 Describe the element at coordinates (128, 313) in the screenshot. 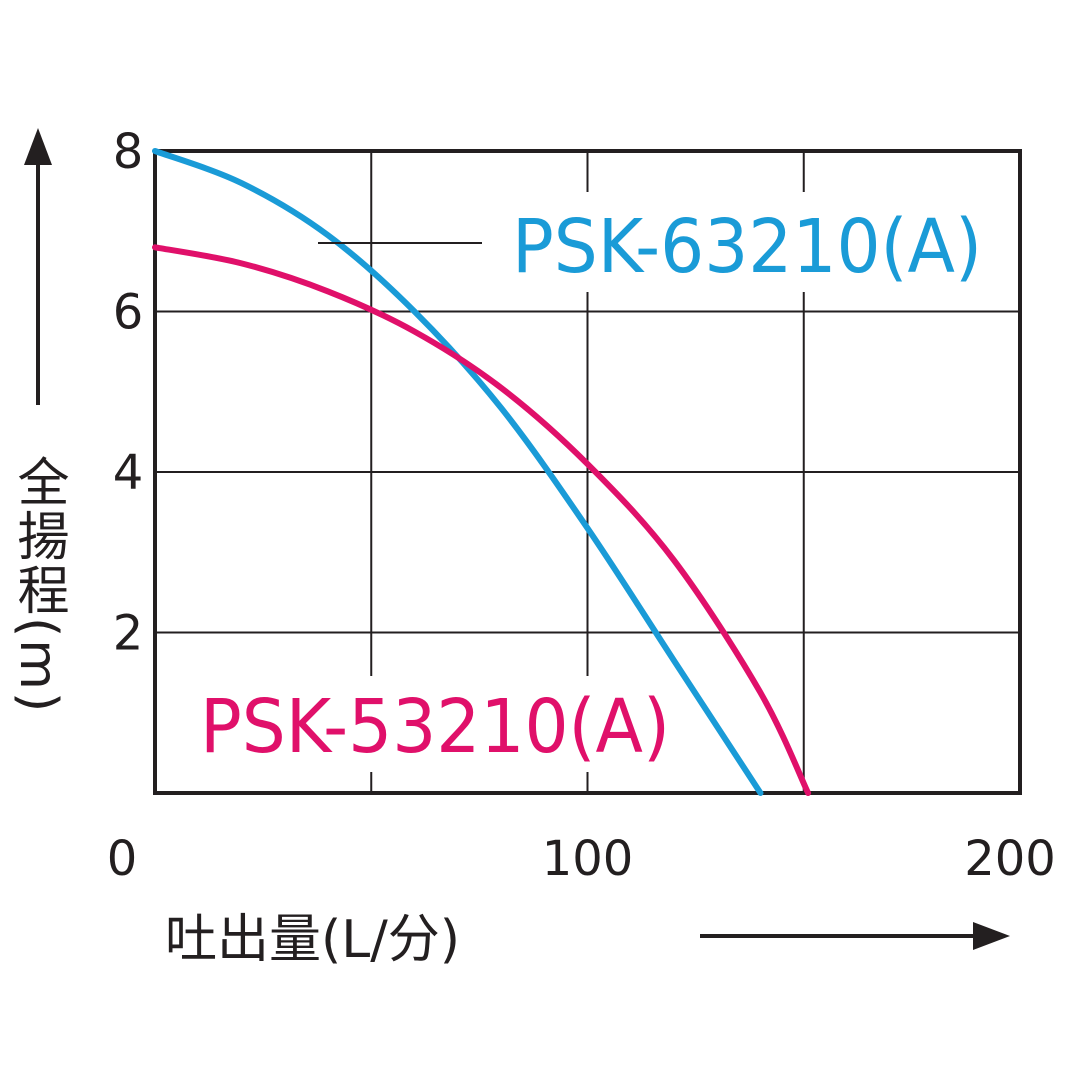

I see `y-tick-label: 6` at that location.